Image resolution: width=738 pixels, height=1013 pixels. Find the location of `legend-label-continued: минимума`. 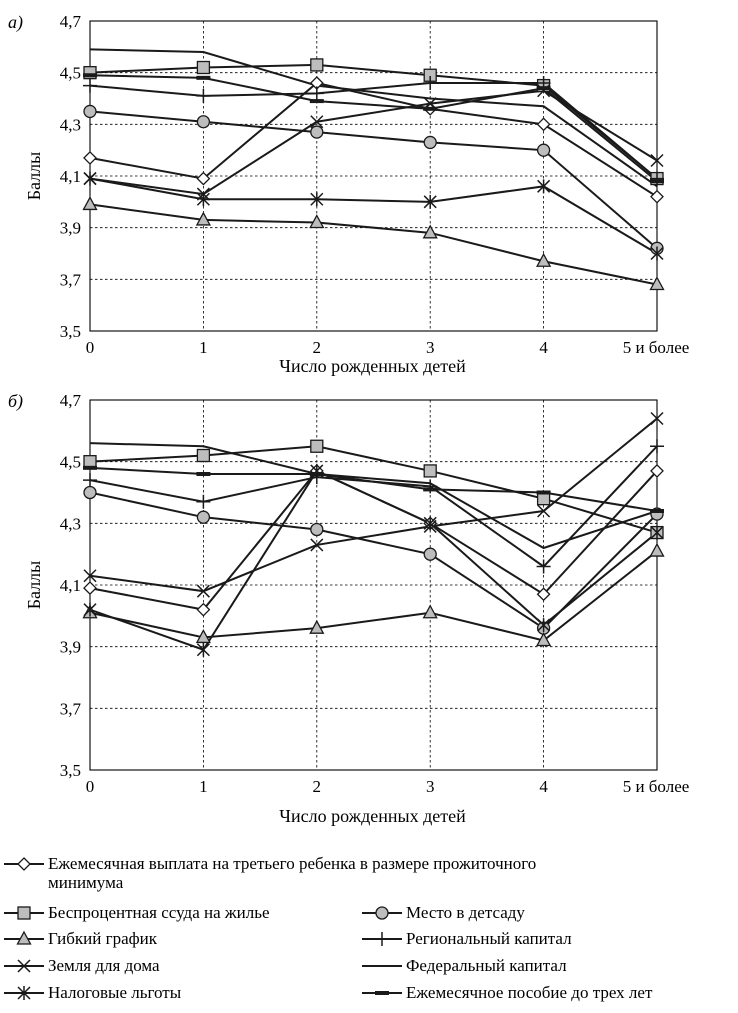

legend-label-continued: минимума is located at coordinates (86, 882).